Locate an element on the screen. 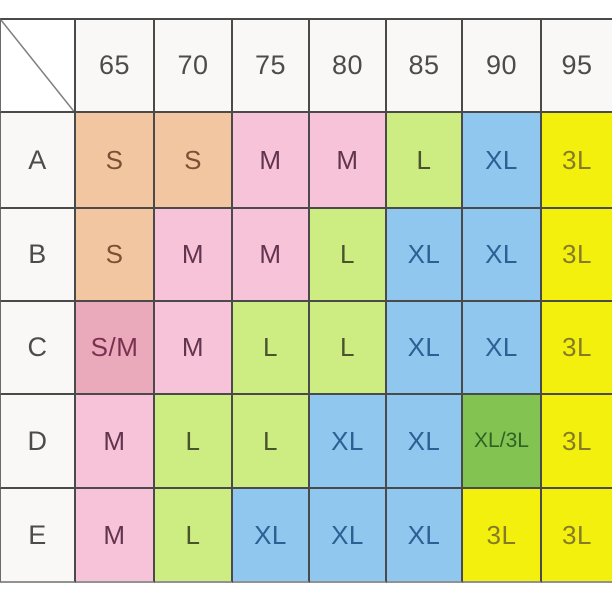 This screenshot has width=612, height=612. row-label-cell: B is located at coordinates (38, 255).